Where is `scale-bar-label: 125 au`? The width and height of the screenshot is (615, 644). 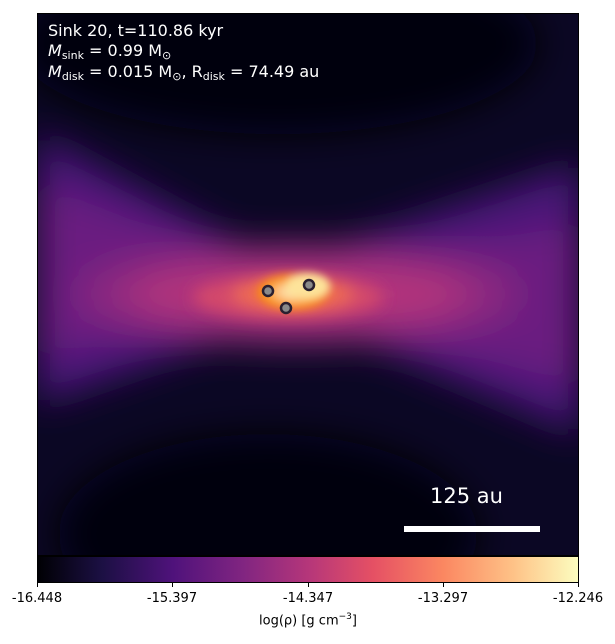 scale-bar-label: 125 au is located at coordinates (466, 496).